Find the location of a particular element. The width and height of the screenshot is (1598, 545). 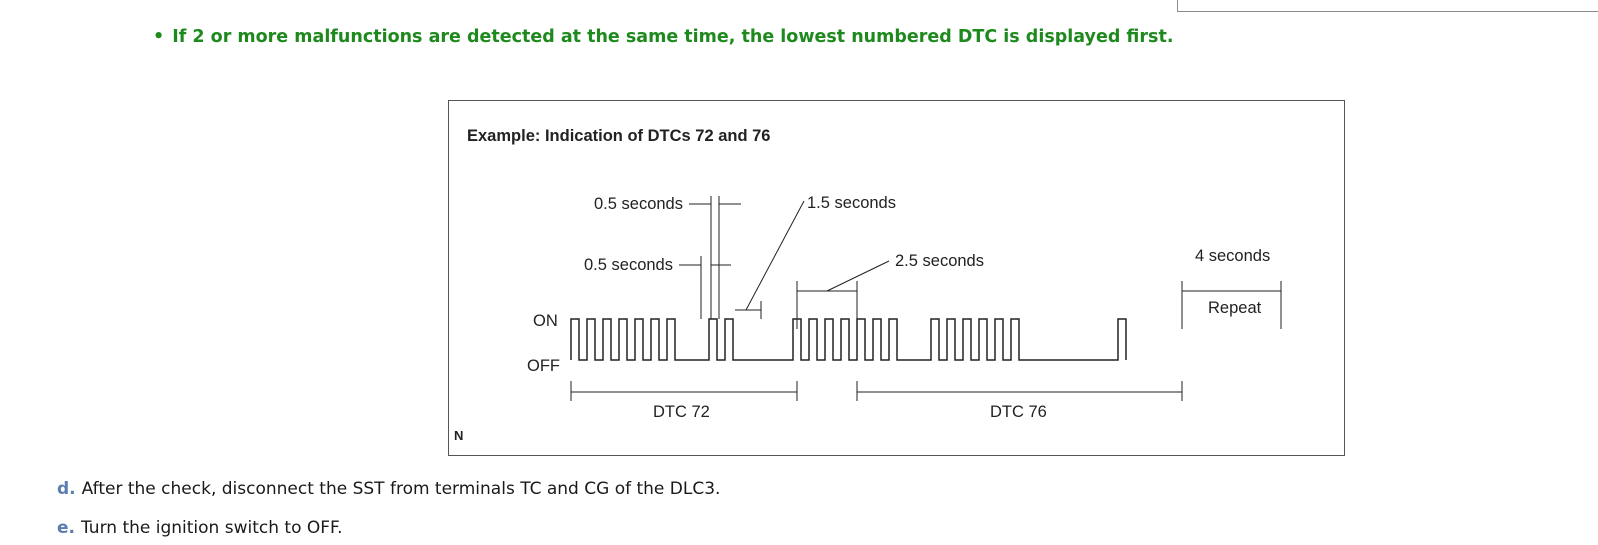

label-digit-gap: 1.5 seconds is located at coordinates (851, 203).